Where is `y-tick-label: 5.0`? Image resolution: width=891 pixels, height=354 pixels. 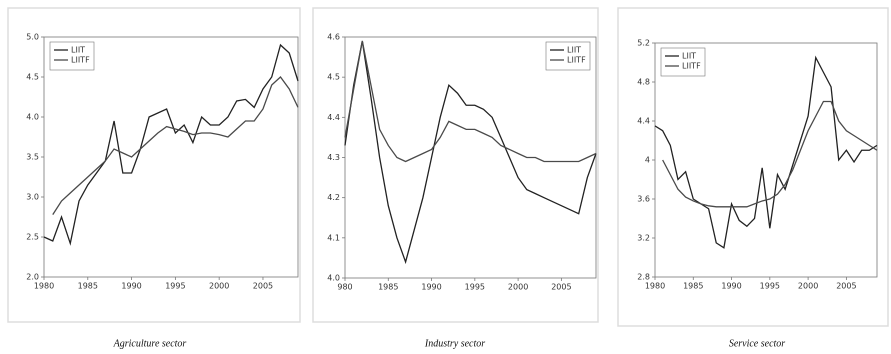 y-tick-label: 5.0 is located at coordinates (32, 37).